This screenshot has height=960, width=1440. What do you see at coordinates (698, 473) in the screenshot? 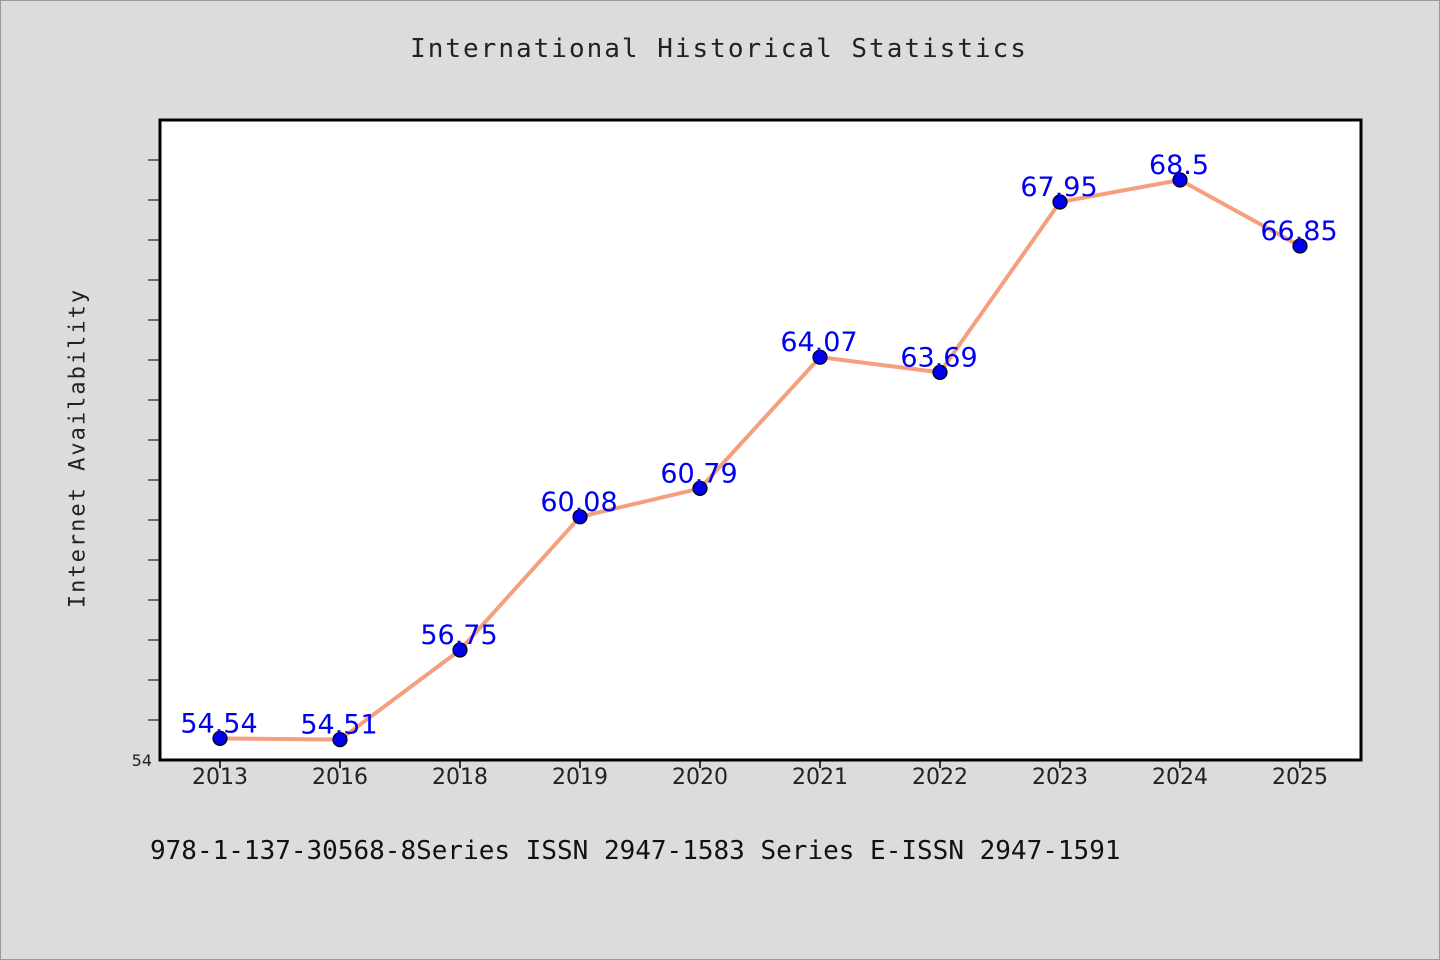
I see `data-label: 60.79` at bounding box center [698, 473].